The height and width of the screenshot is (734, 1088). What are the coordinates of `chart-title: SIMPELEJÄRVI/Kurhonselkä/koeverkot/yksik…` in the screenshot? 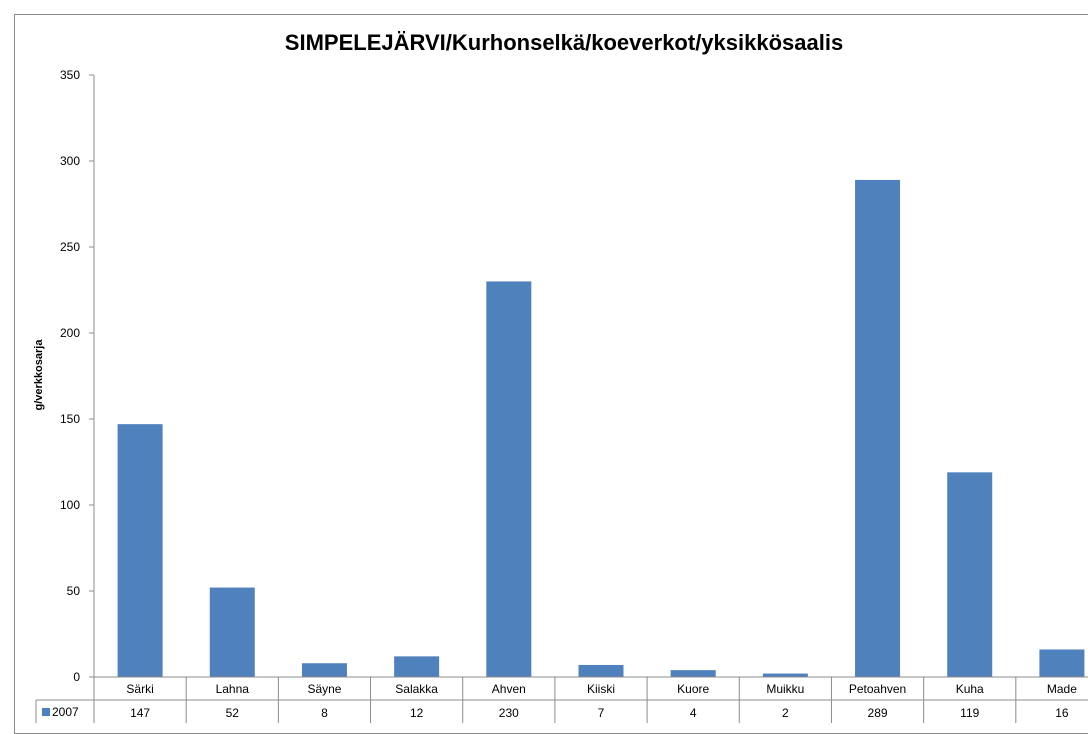 It's located at (564, 42).